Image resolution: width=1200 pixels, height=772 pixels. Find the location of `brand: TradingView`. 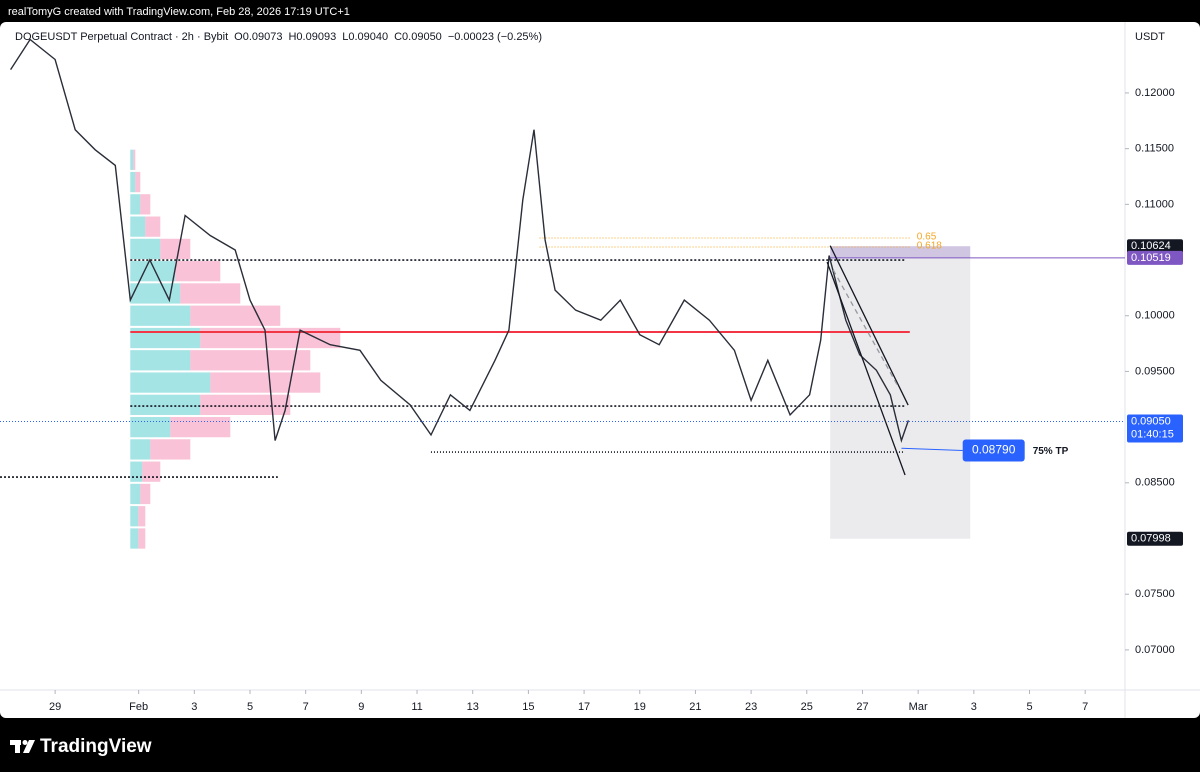

brand: TradingView is located at coordinates (96, 746).